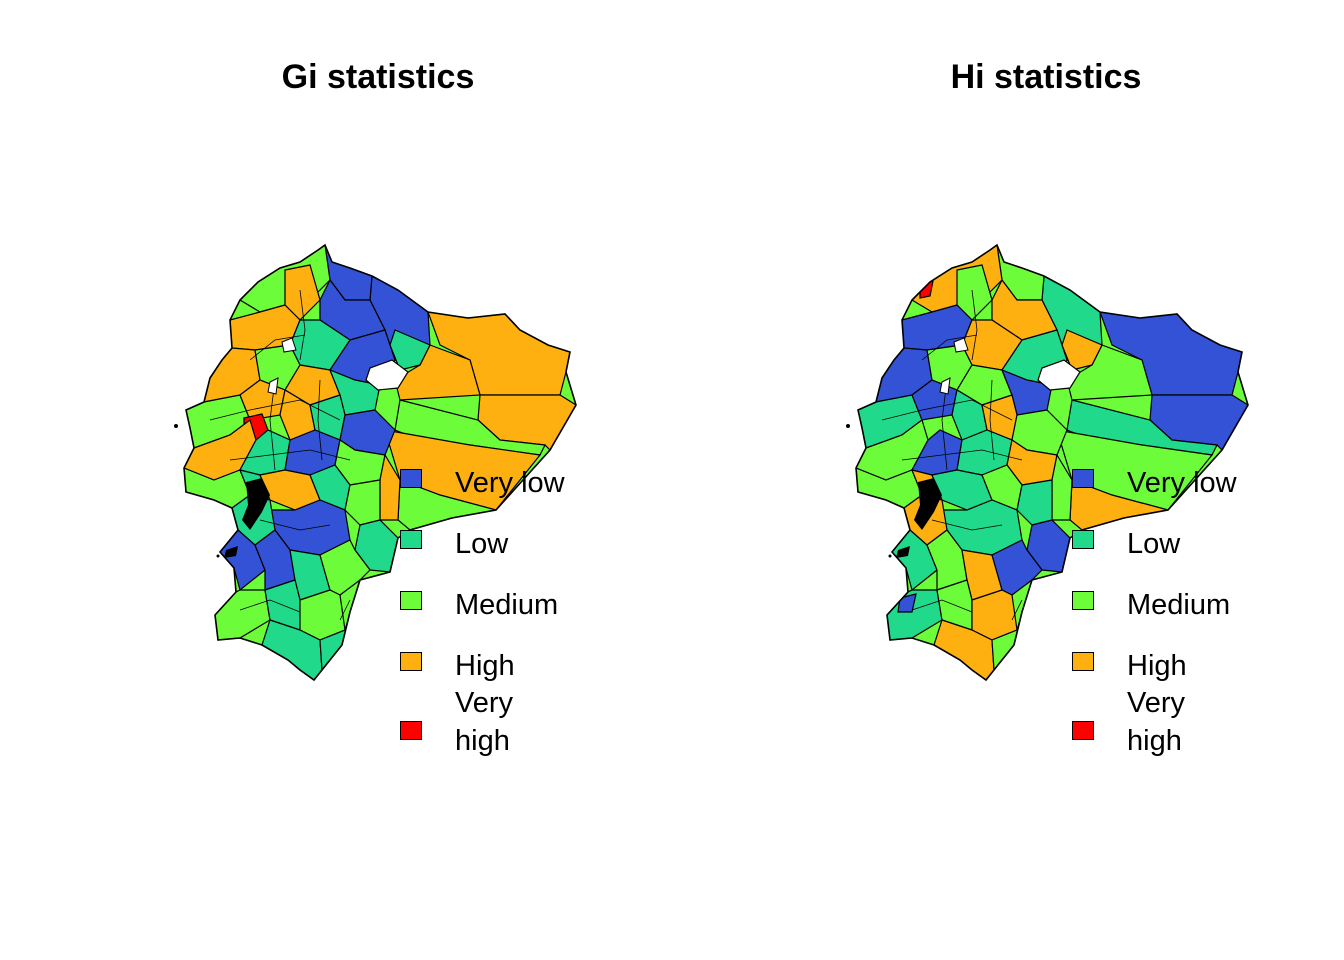 This screenshot has width=1344, height=960. What do you see at coordinates (378, 77) in the screenshot?
I see `gi-map-title: Gi statistics` at bounding box center [378, 77].